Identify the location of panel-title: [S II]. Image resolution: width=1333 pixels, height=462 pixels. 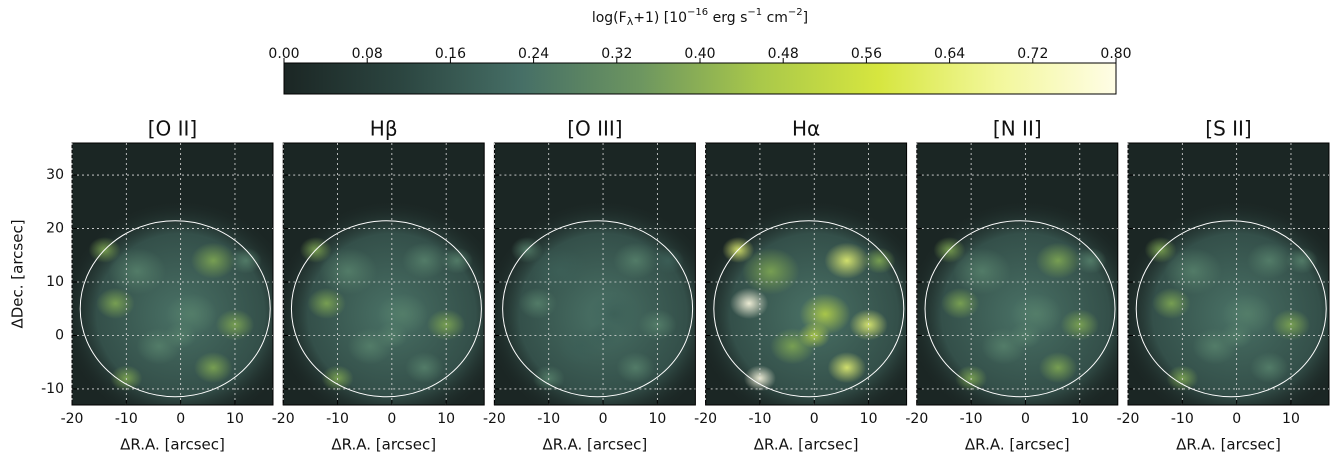
(1228, 129).